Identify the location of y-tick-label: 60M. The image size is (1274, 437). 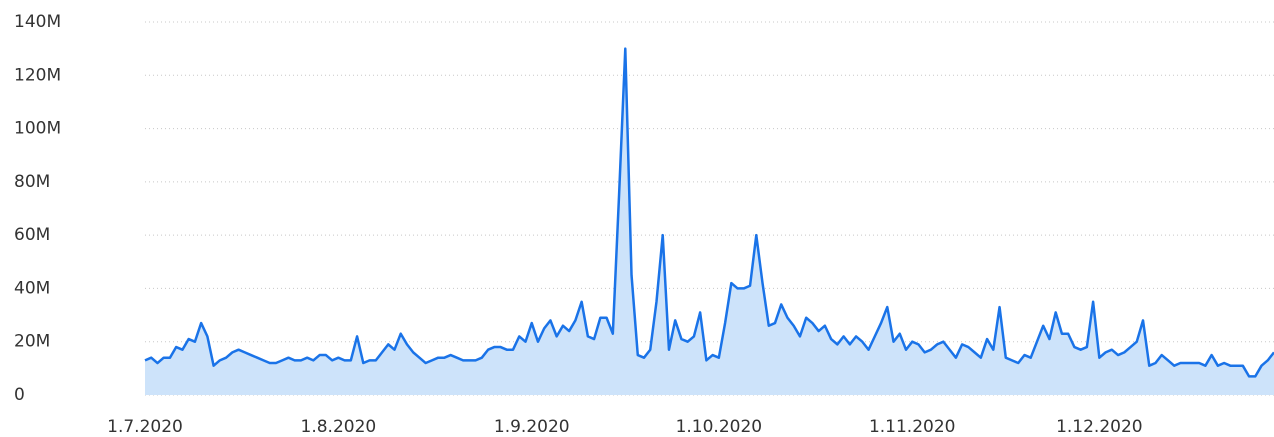
(32, 235).